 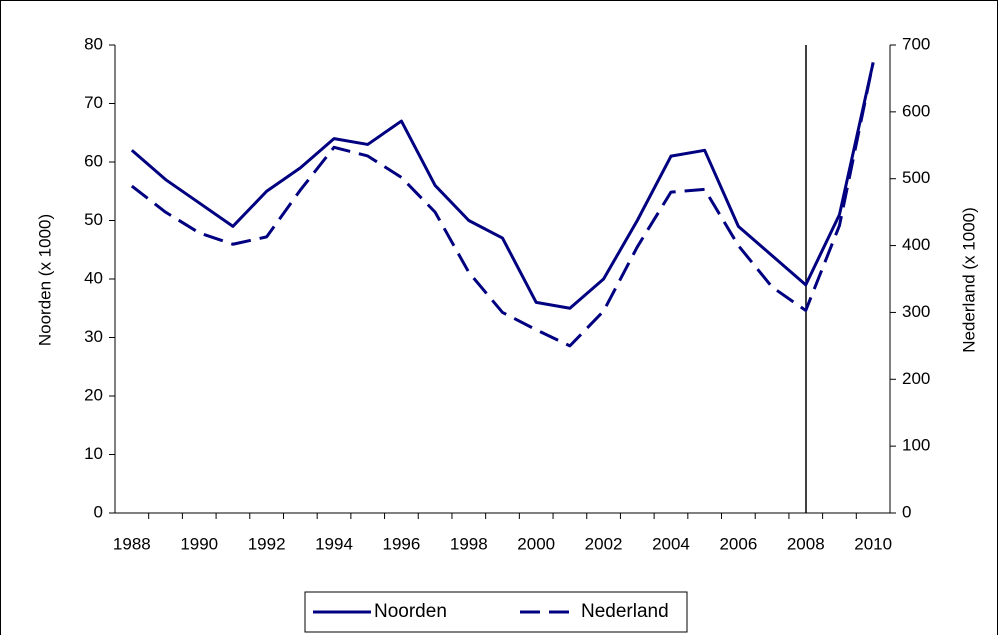 I want to click on legend-label: Nederland, so click(x=625, y=611).